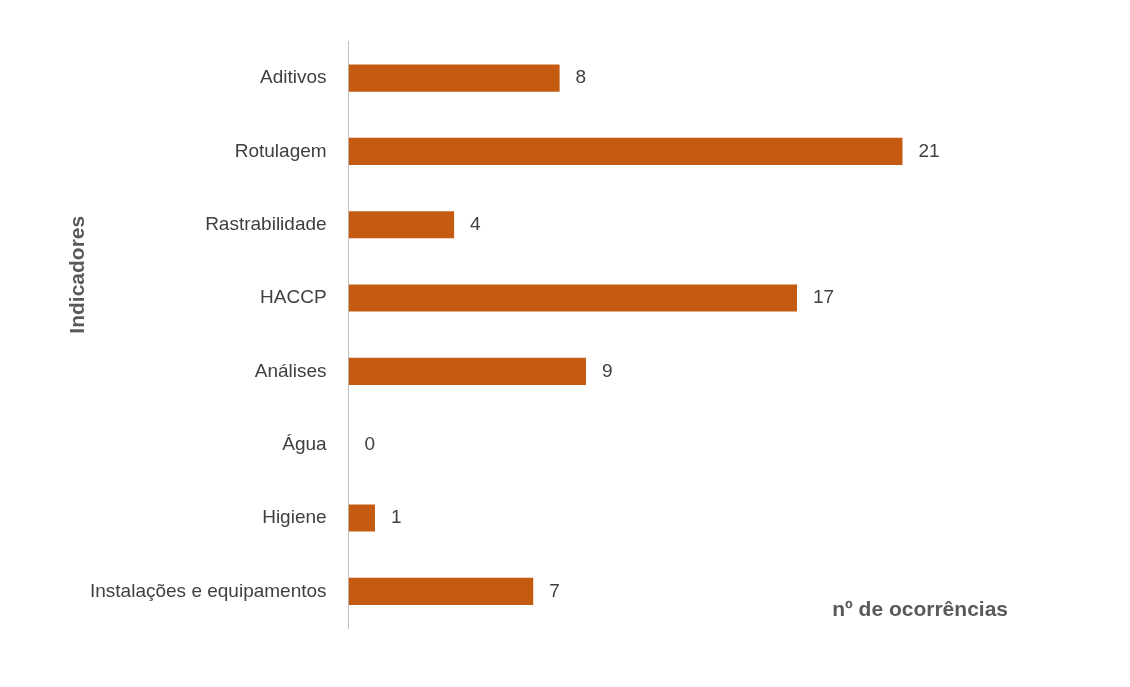 This screenshot has height=687, width=1130. What do you see at coordinates (581, 77) in the screenshot?
I see `data-label: 8` at bounding box center [581, 77].